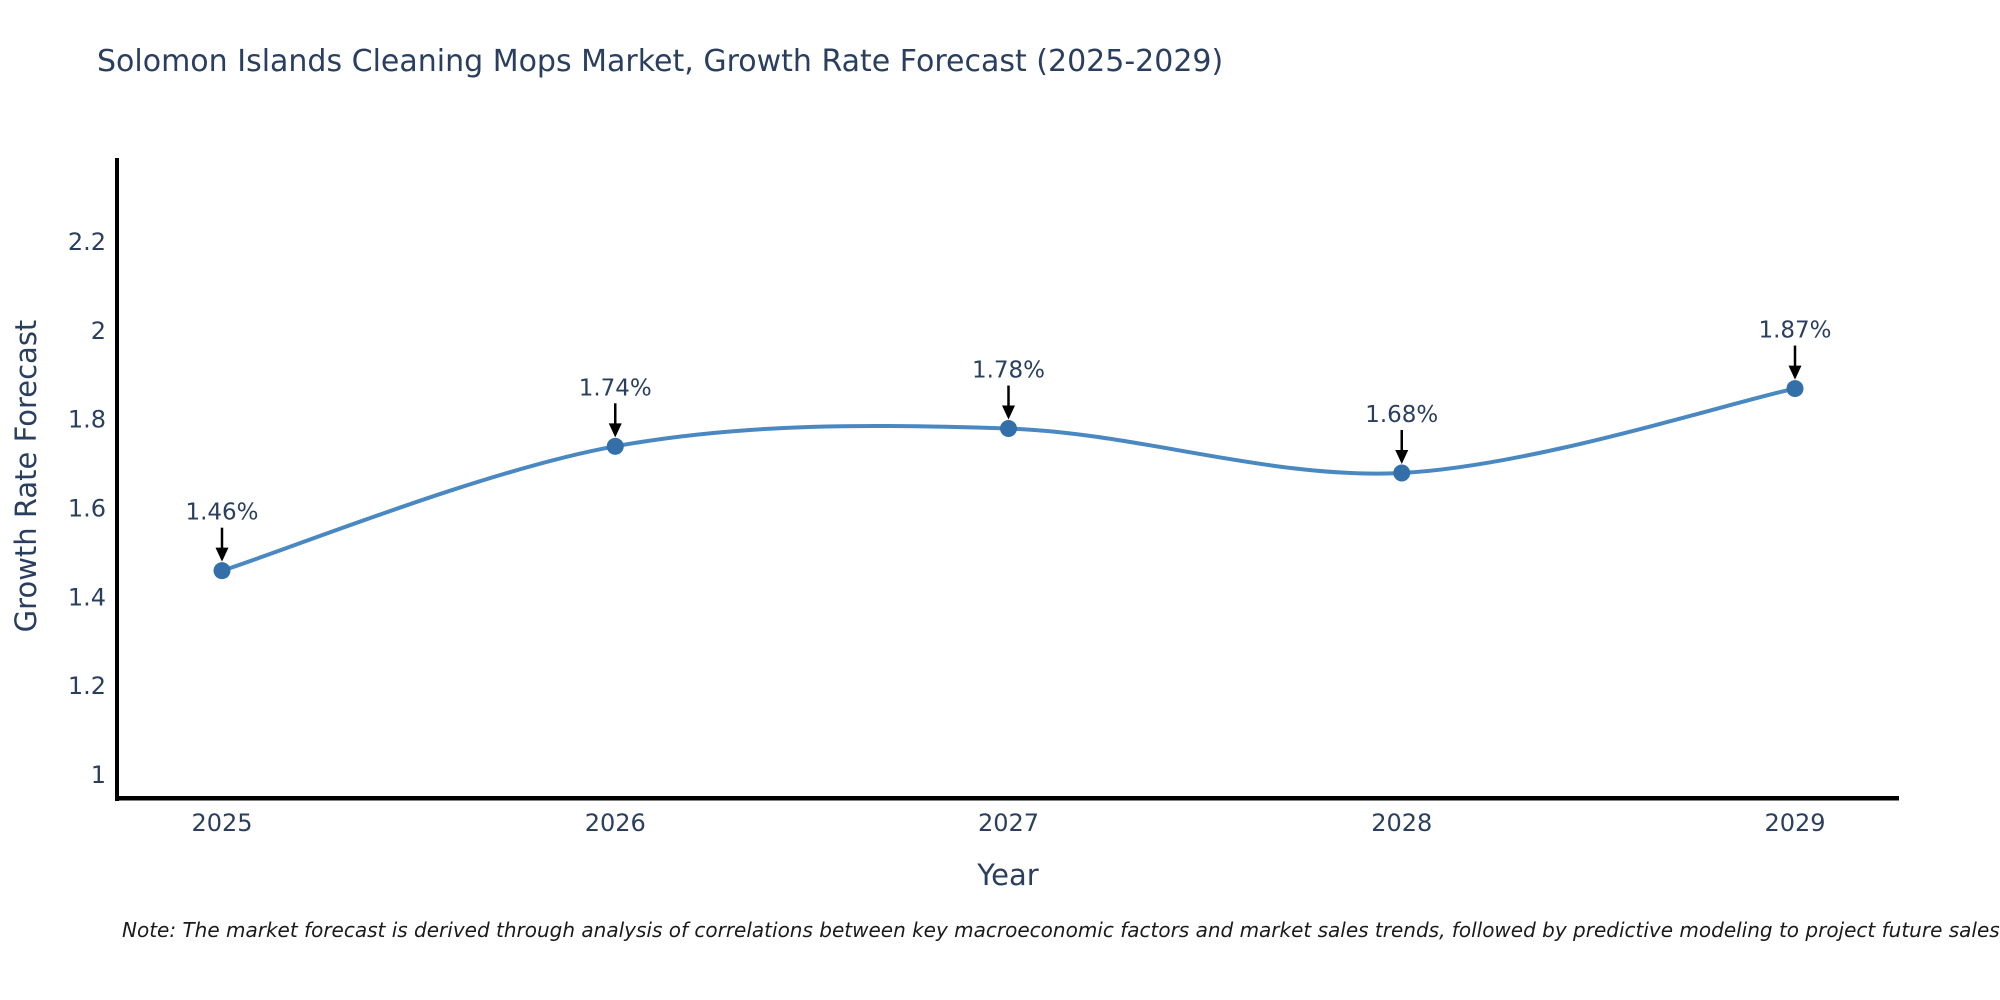 The image size is (2000, 1000). I want to click on y-tick-label-1.6: 1.6, so click(87, 508).